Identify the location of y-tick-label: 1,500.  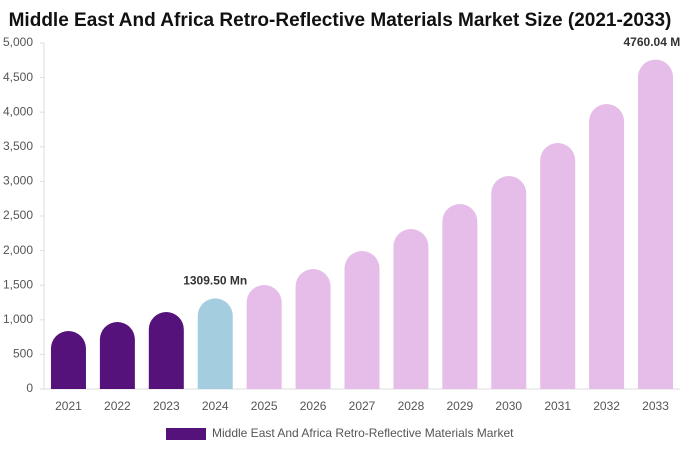
(18, 284).